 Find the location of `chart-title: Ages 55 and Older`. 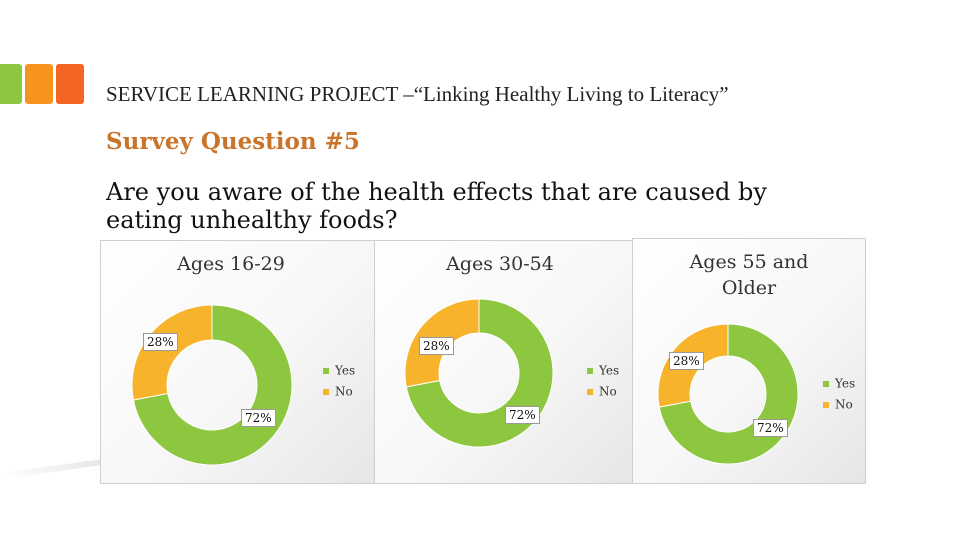

chart-title: Ages 55 and Older is located at coordinates (749, 275).